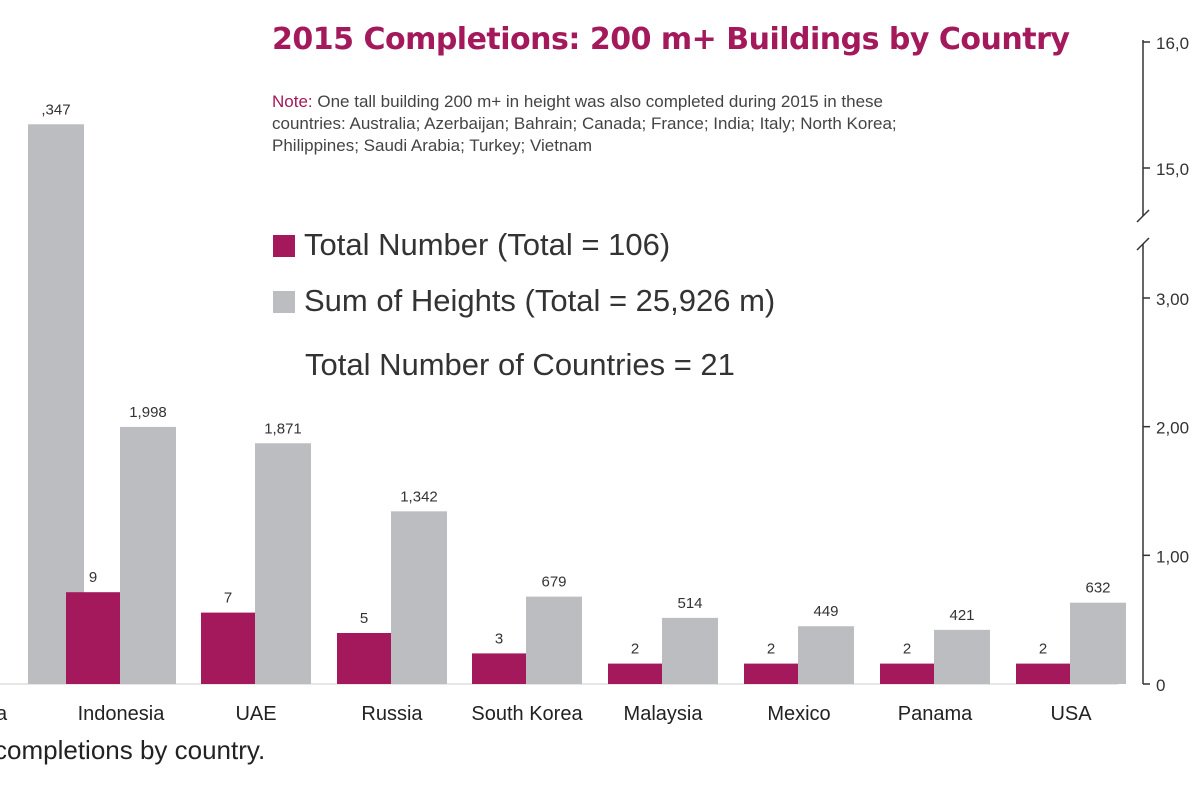  I want to click on category-label: Mexico, so click(798, 714).